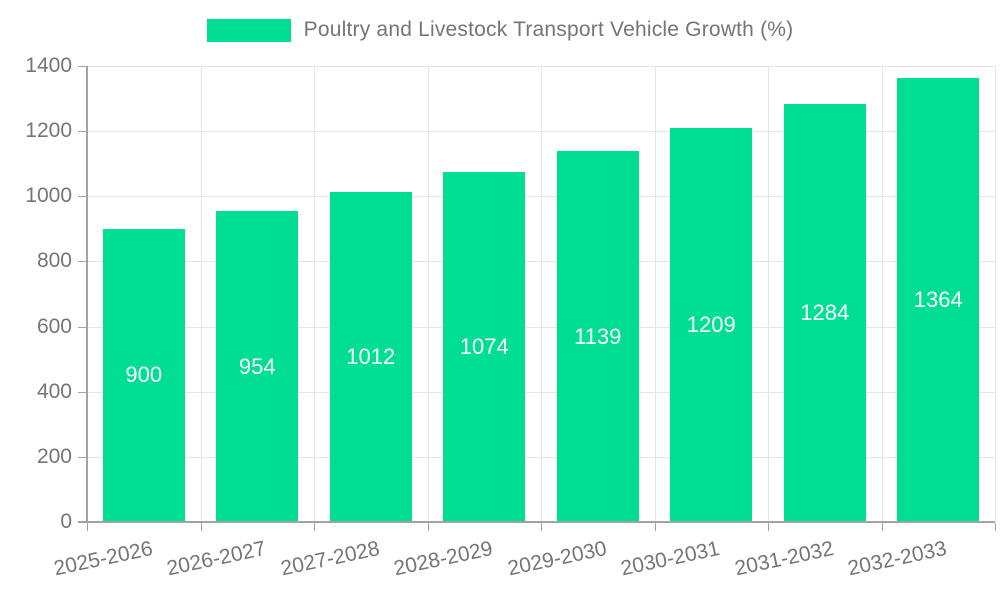 The height and width of the screenshot is (600, 1000). I want to click on legend-swatch, so click(248, 30).